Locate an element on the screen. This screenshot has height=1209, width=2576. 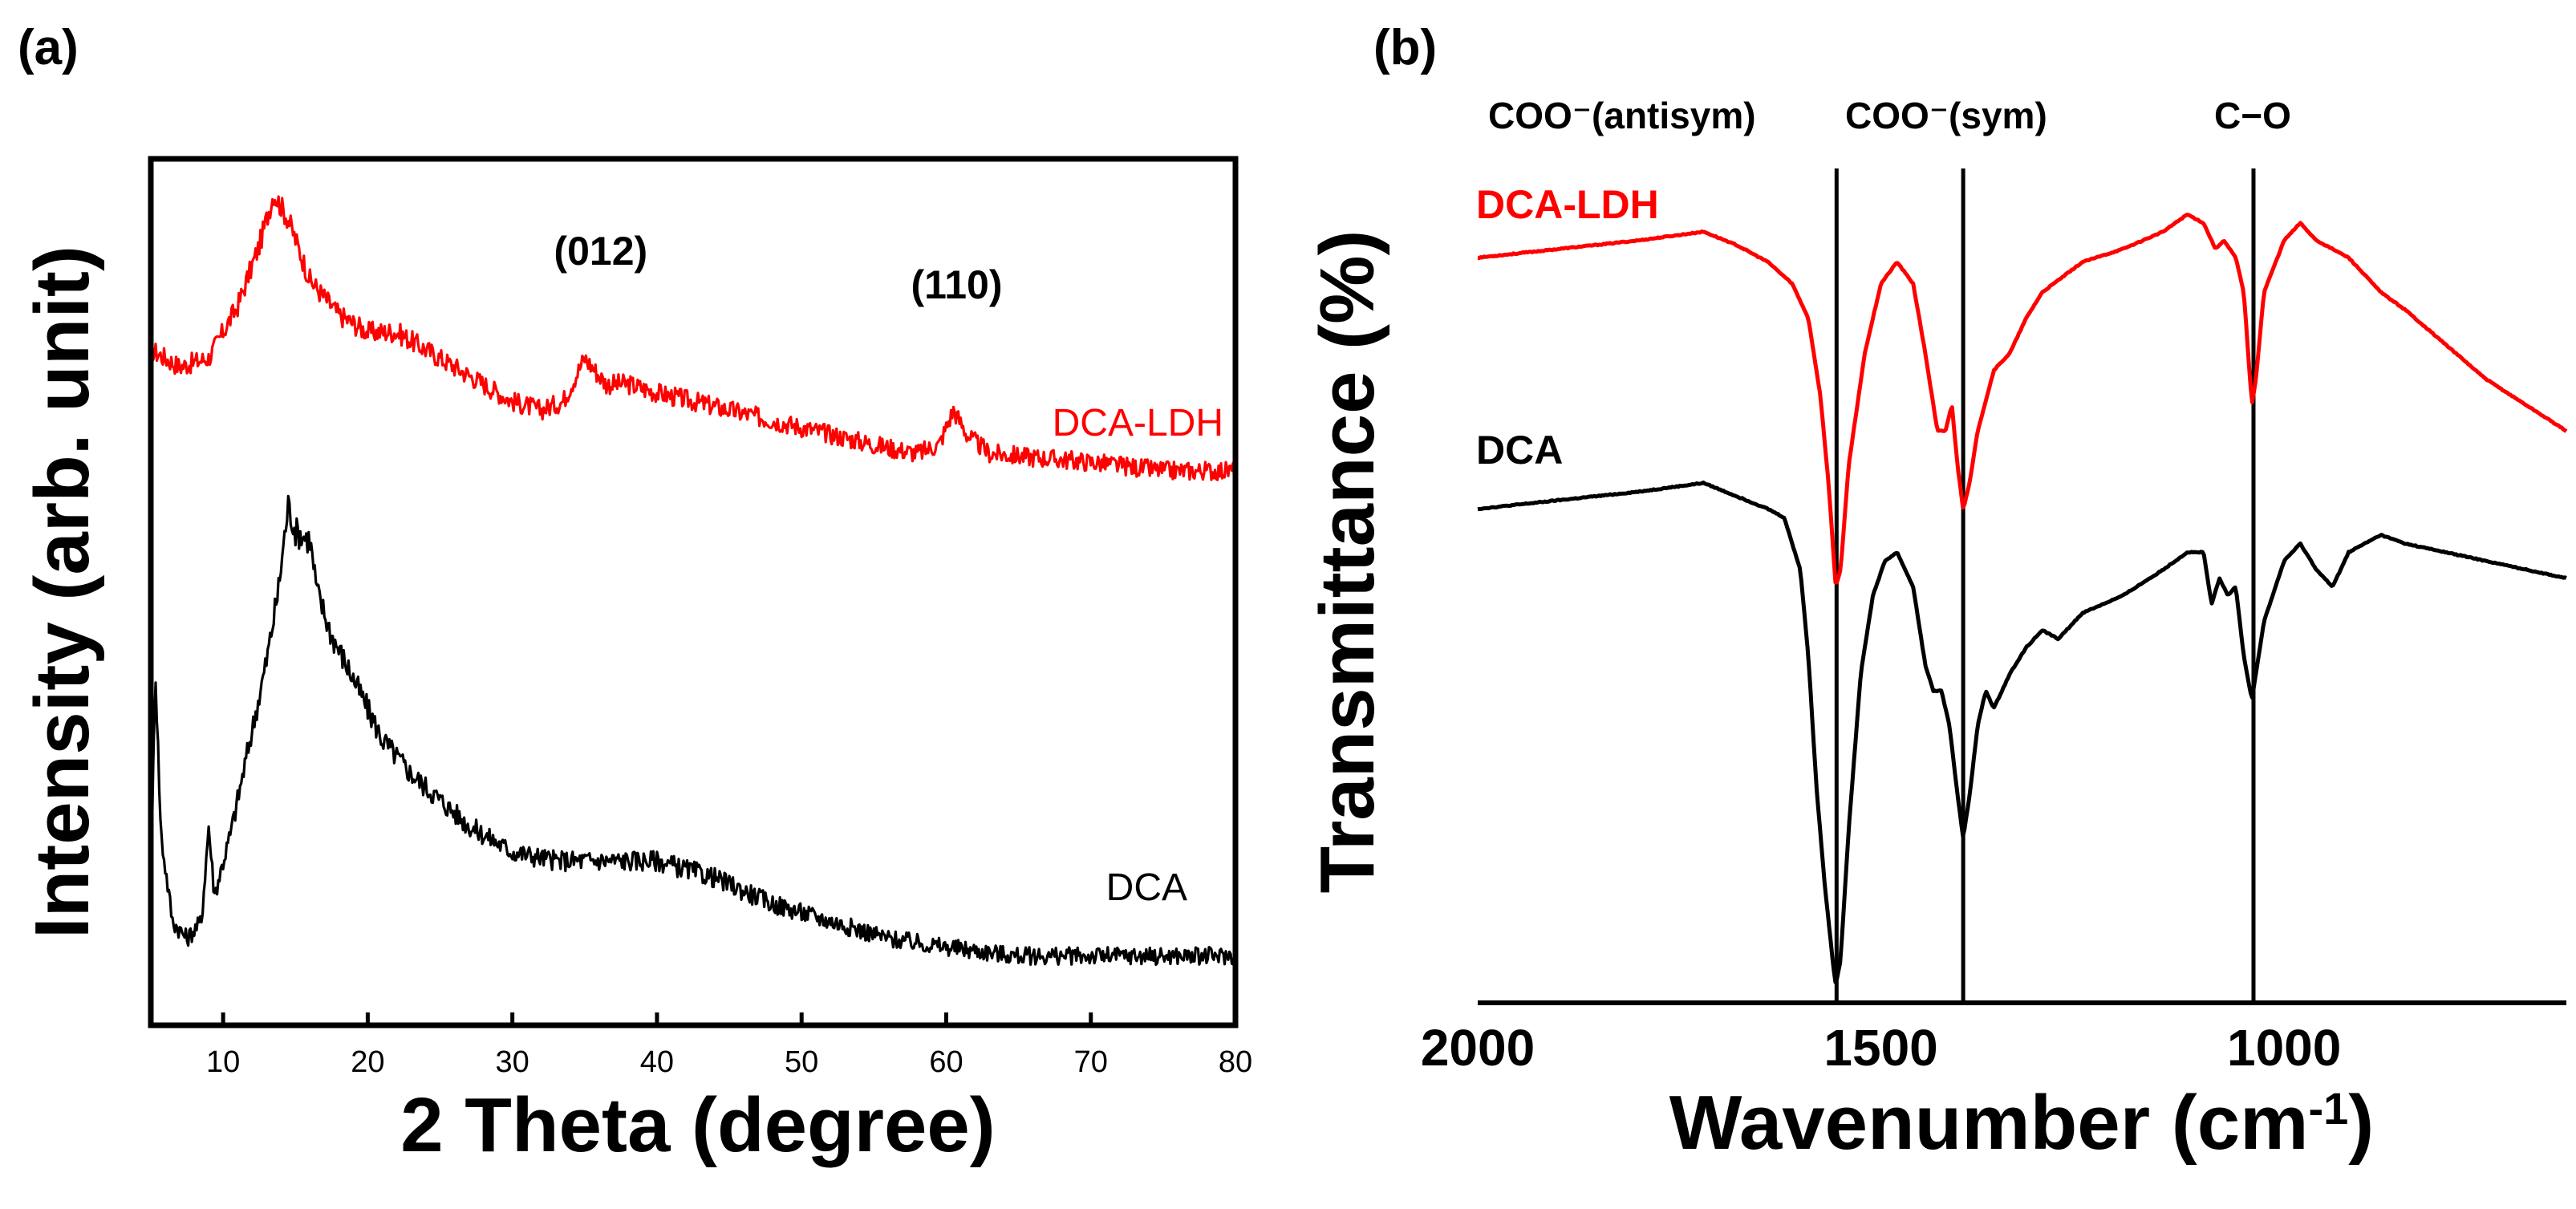
legend-dca-a: DCA is located at coordinates (1146, 887).